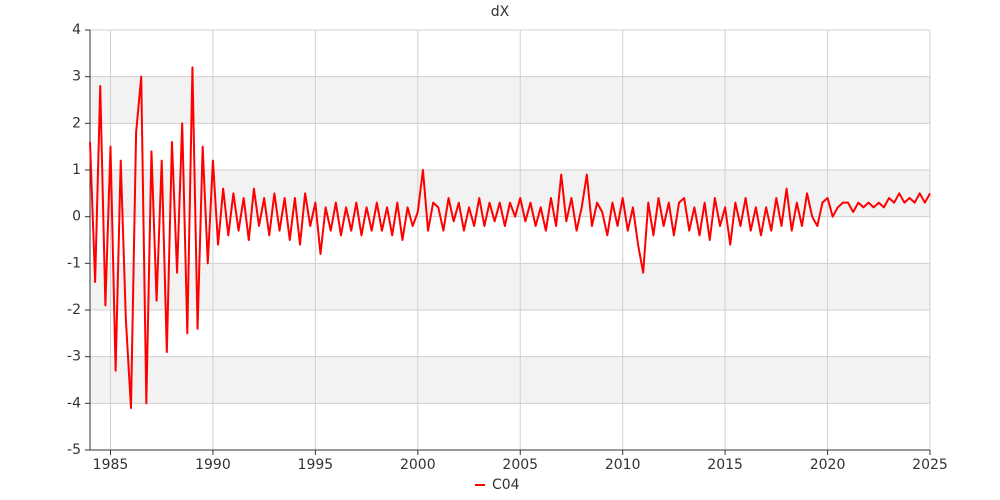 Image resolution: width=1000 pixels, height=500 pixels. Describe the element at coordinates (74, 450) in the screenshot. I see `y-tick-label: -5` at that location.